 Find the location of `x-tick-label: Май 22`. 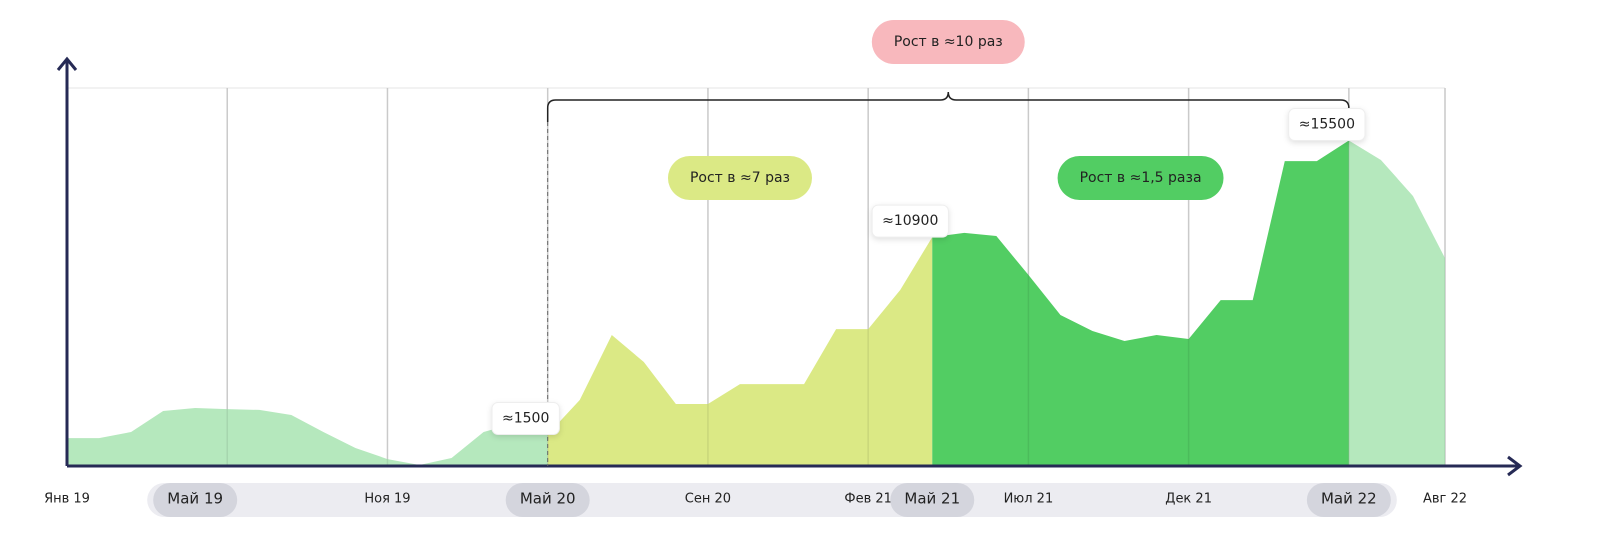

x-tick-label: Май 22 is located at coordinates (1349, 499).